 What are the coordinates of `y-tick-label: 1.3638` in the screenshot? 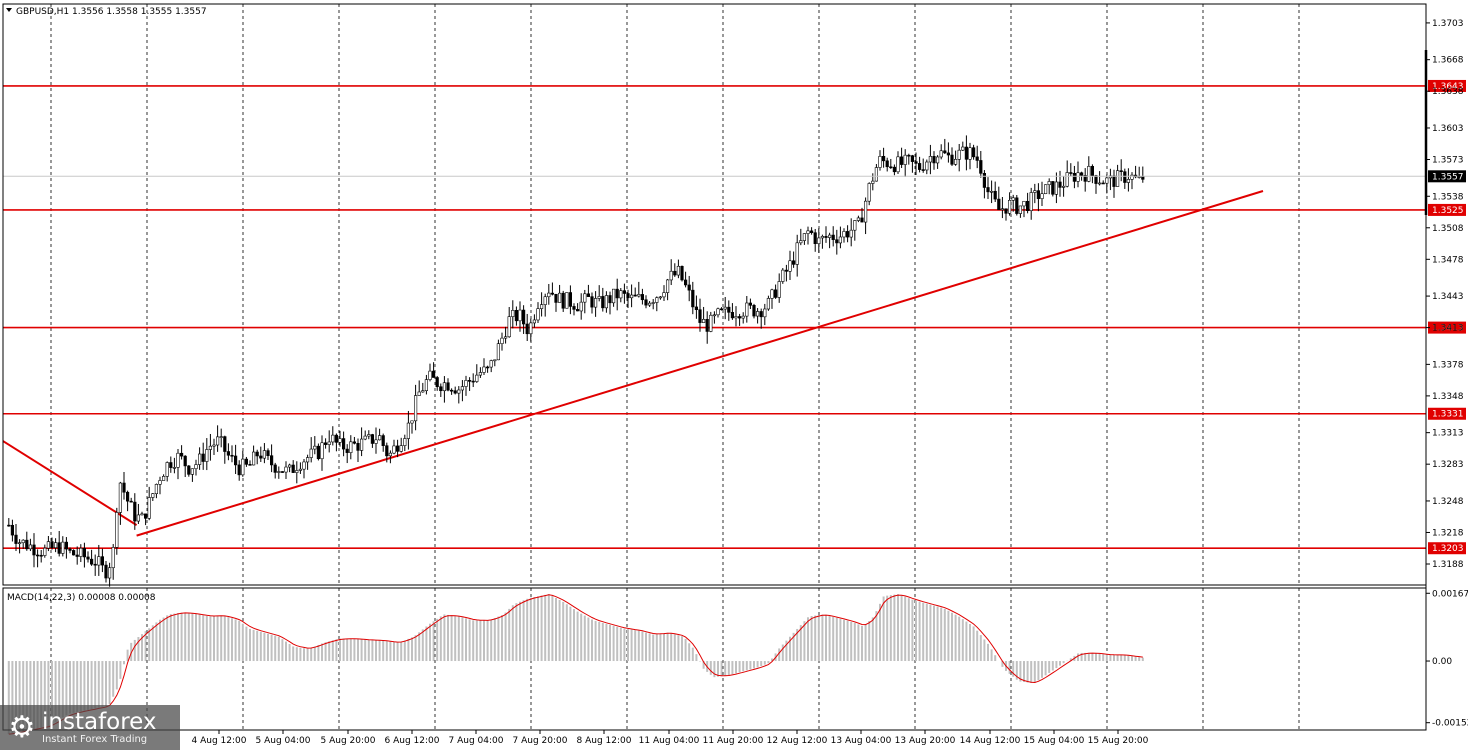 It's located at (1448, 92).